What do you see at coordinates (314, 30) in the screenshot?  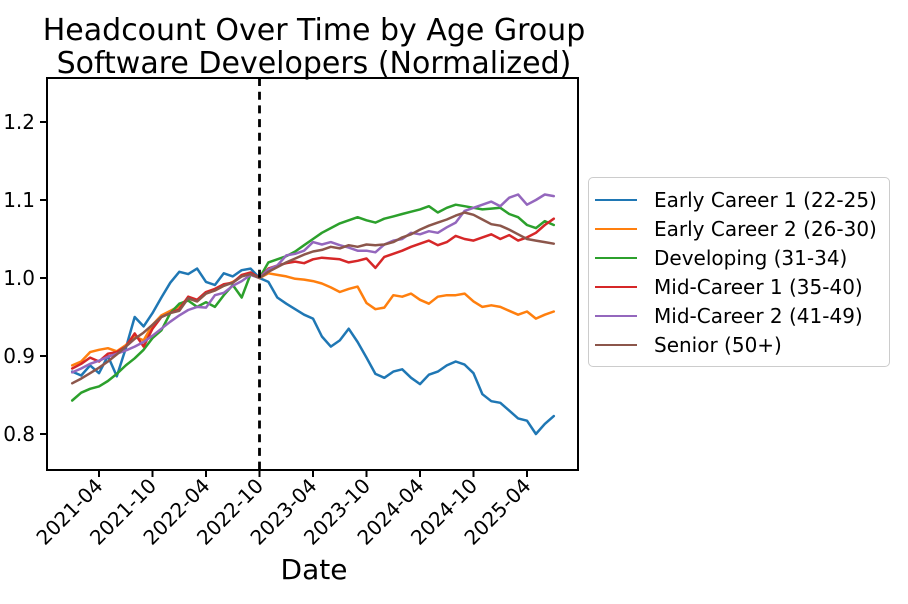 I see `chart-title: Headcount Over Time by Age Group` at bounding box center [314, 30].